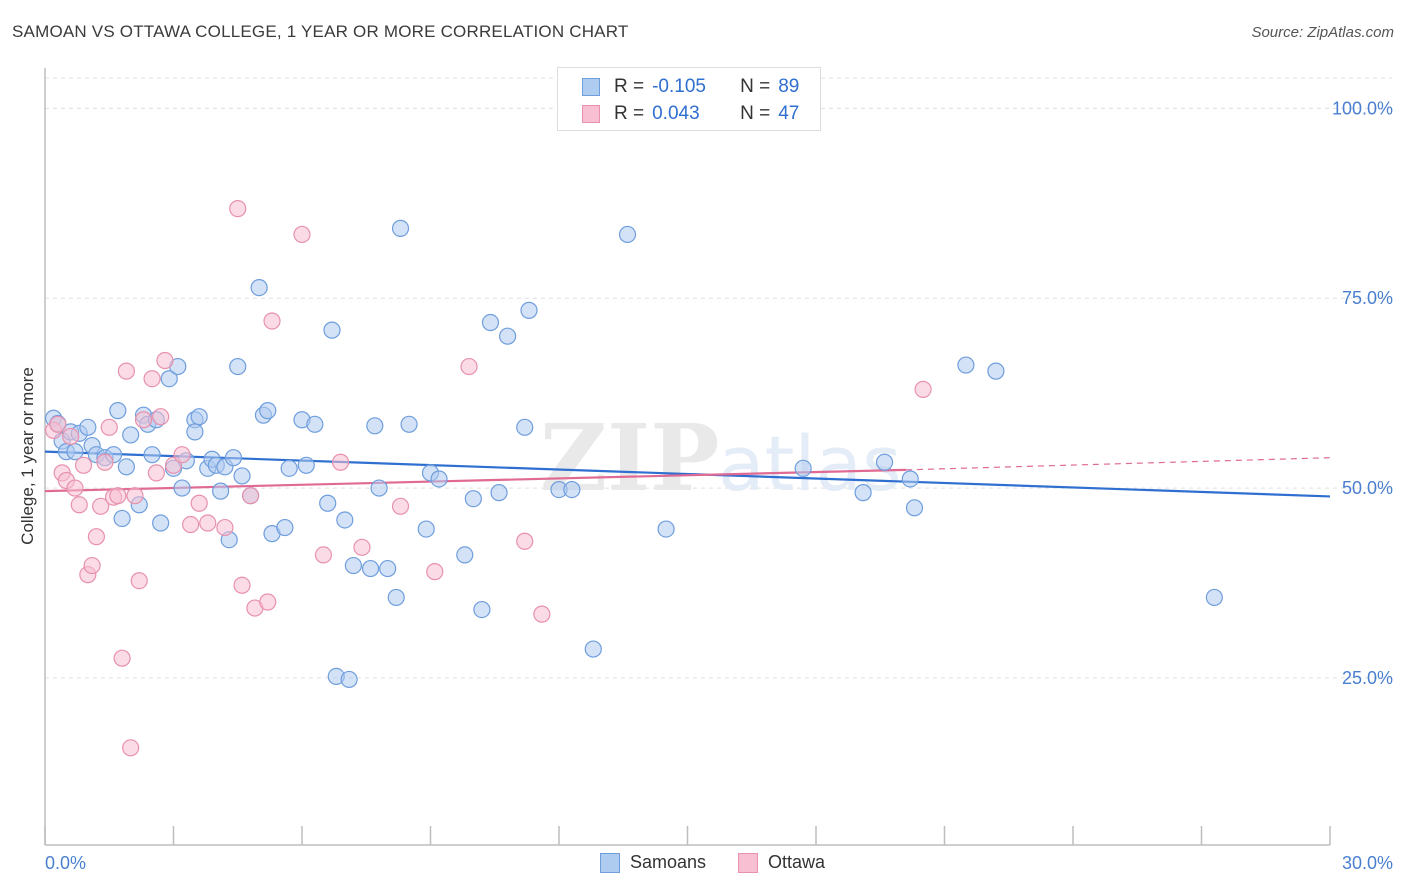 The image size is (1406, 892). I want to click on legend-row-samoans: R = -0.105 N = 89, so click(690, 87).